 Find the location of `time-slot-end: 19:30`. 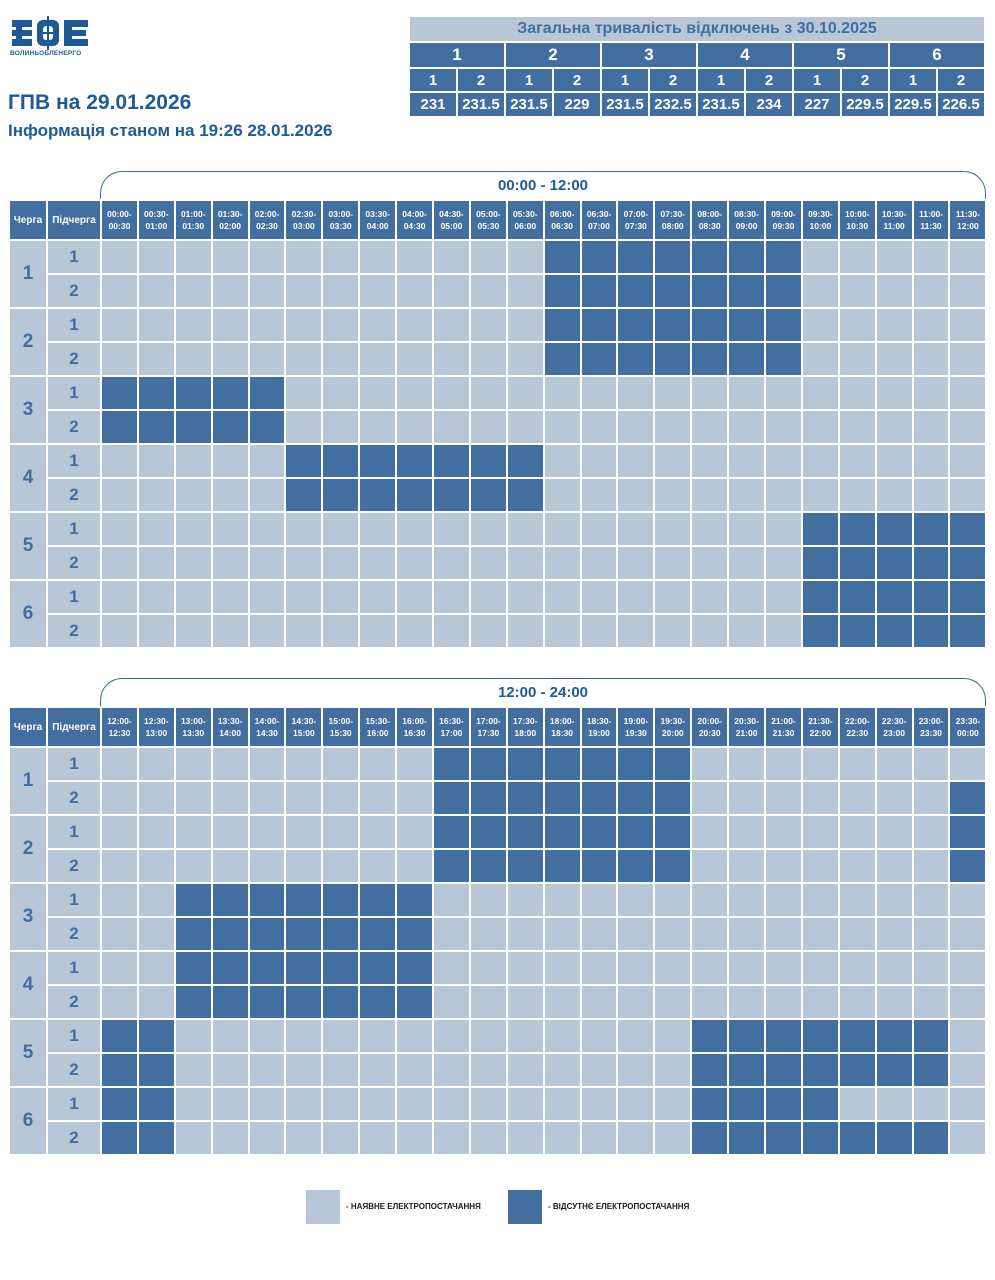

time-slot-end: 19:30 is located at coordinates (636, 733).